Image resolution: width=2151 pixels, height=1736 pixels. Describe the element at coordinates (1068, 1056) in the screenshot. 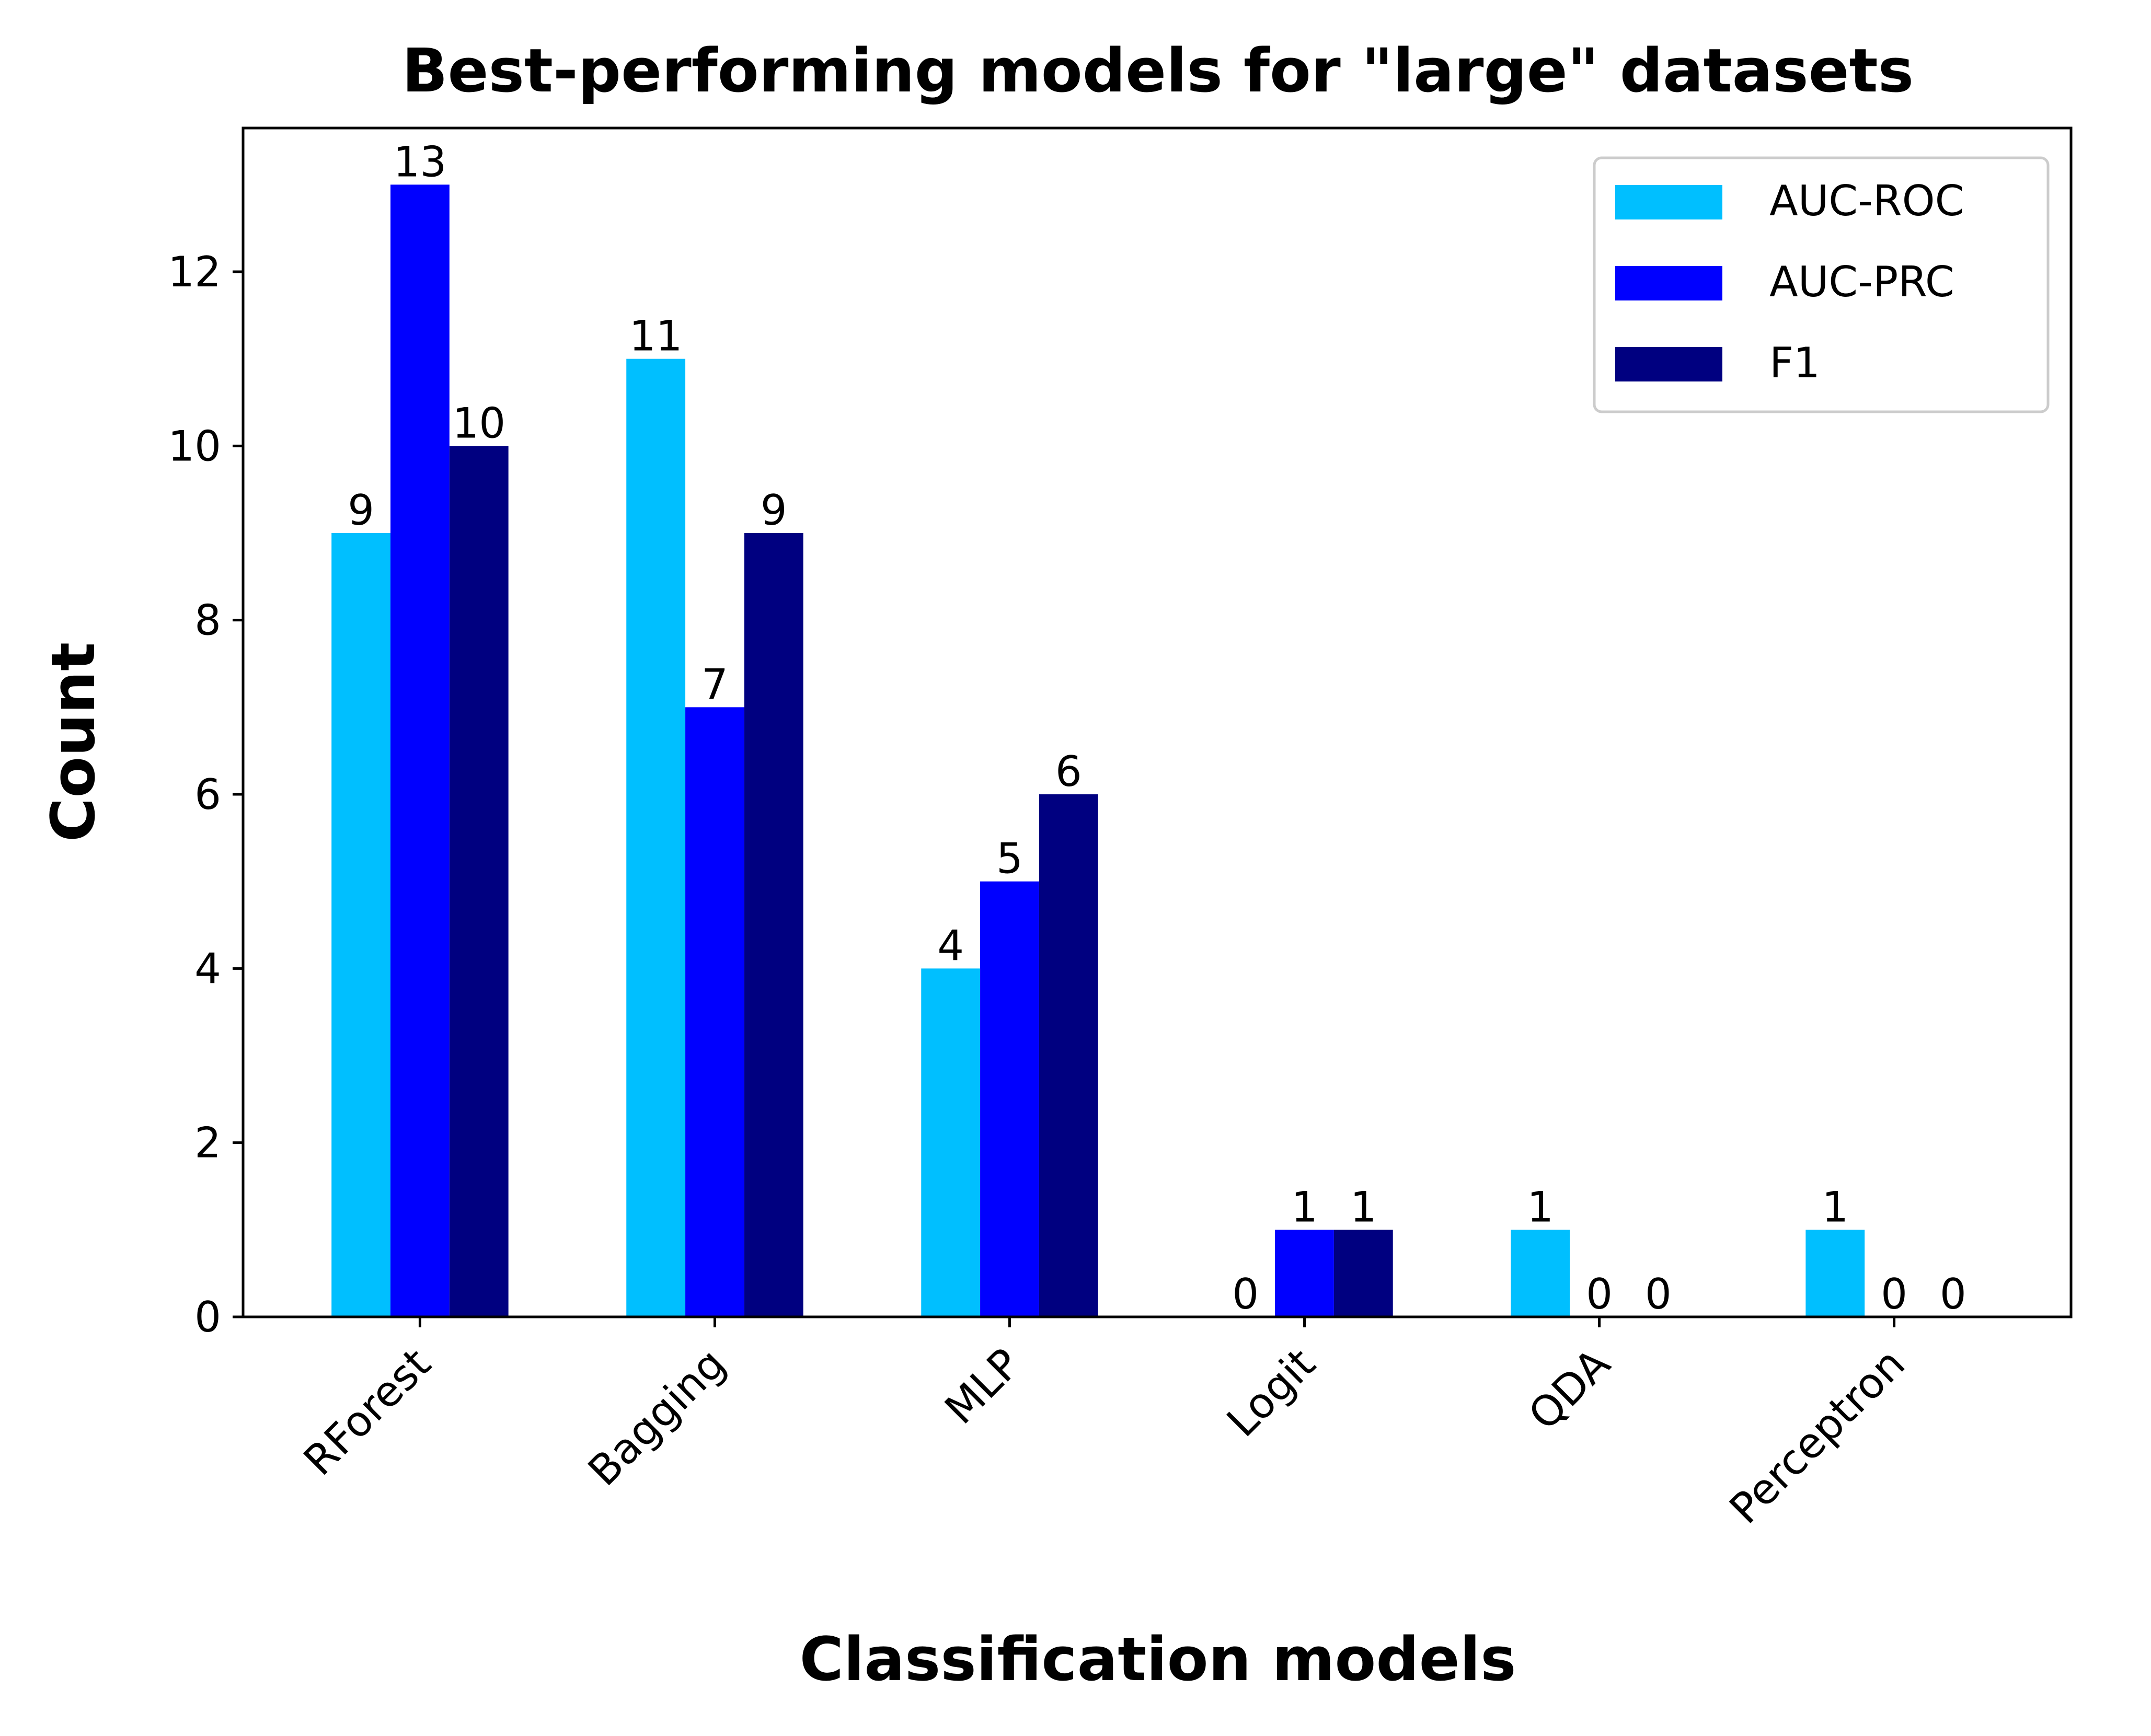

I see `bar-mlp-f1` at that location.